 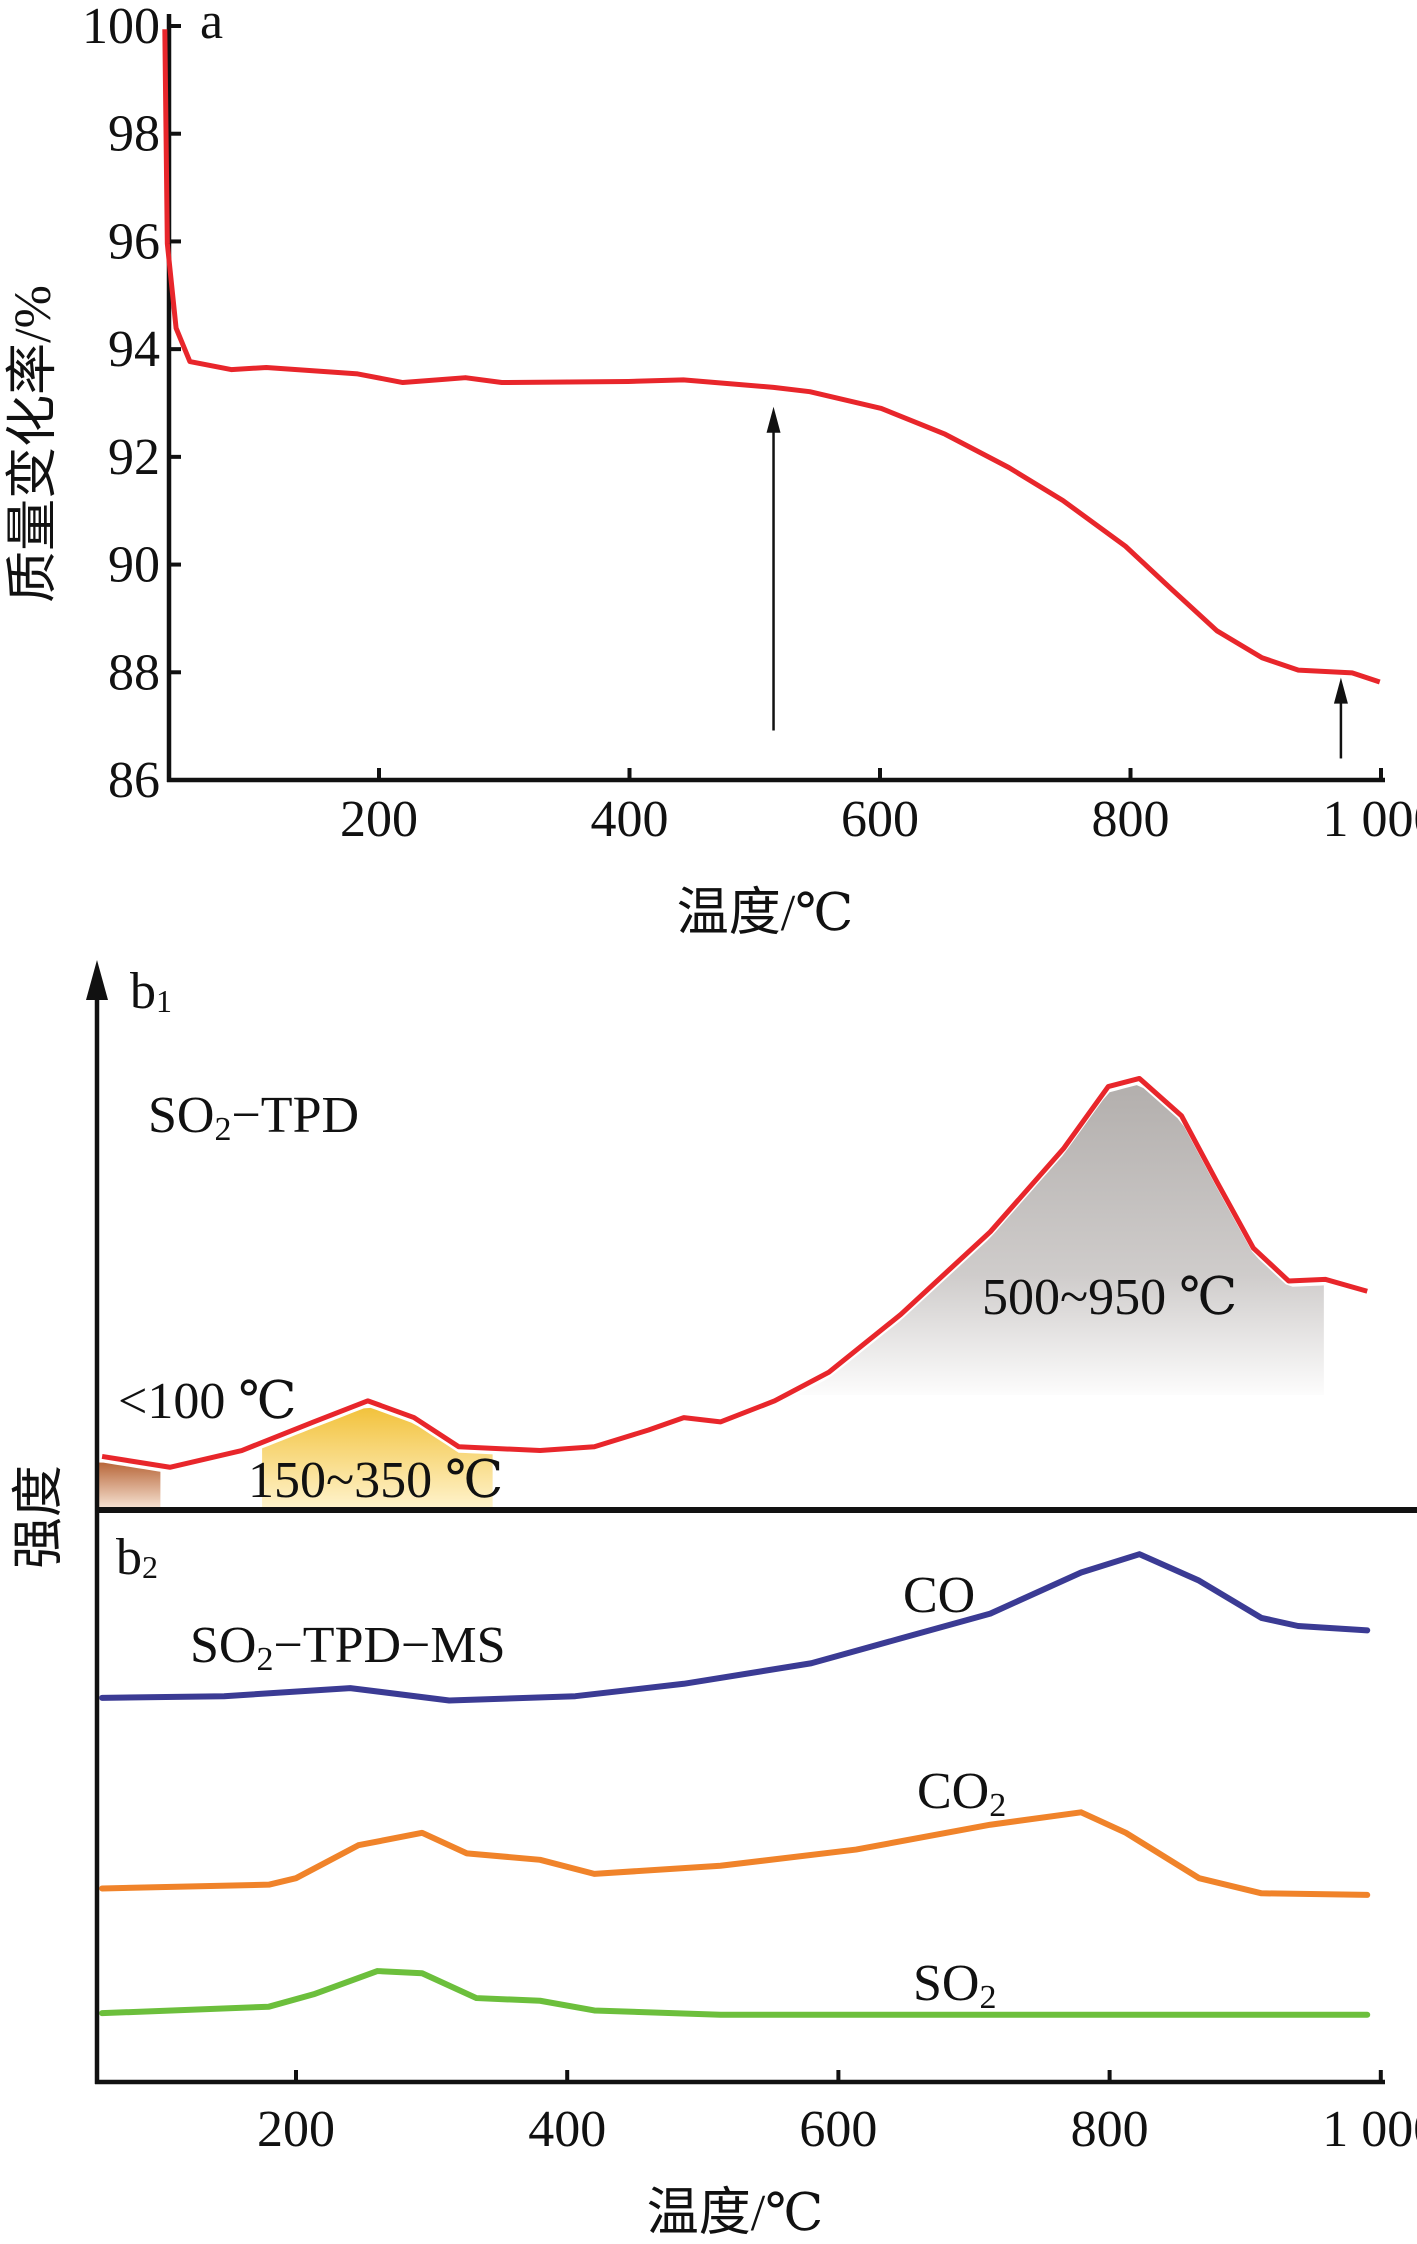 I want to click on y-tick-label: 86, so click(x=134, y=780).